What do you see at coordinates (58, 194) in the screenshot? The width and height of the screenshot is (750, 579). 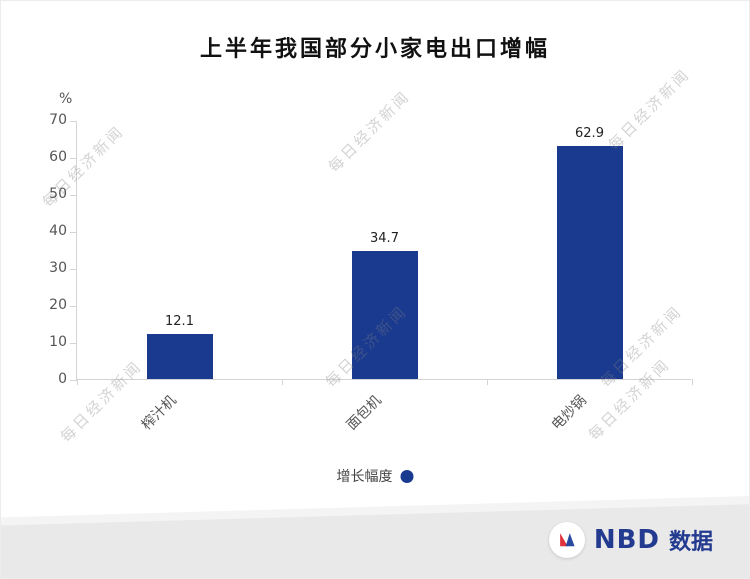 I see `y-axis-tick-label: 50` at bounding box center [58, 194].